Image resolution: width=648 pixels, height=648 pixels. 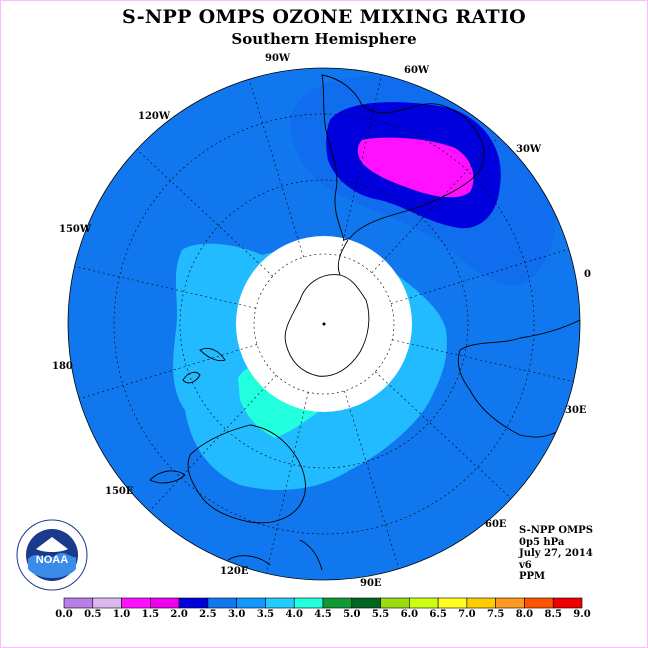 I want to click on info-units: PPM, so click(x=532, y=577).